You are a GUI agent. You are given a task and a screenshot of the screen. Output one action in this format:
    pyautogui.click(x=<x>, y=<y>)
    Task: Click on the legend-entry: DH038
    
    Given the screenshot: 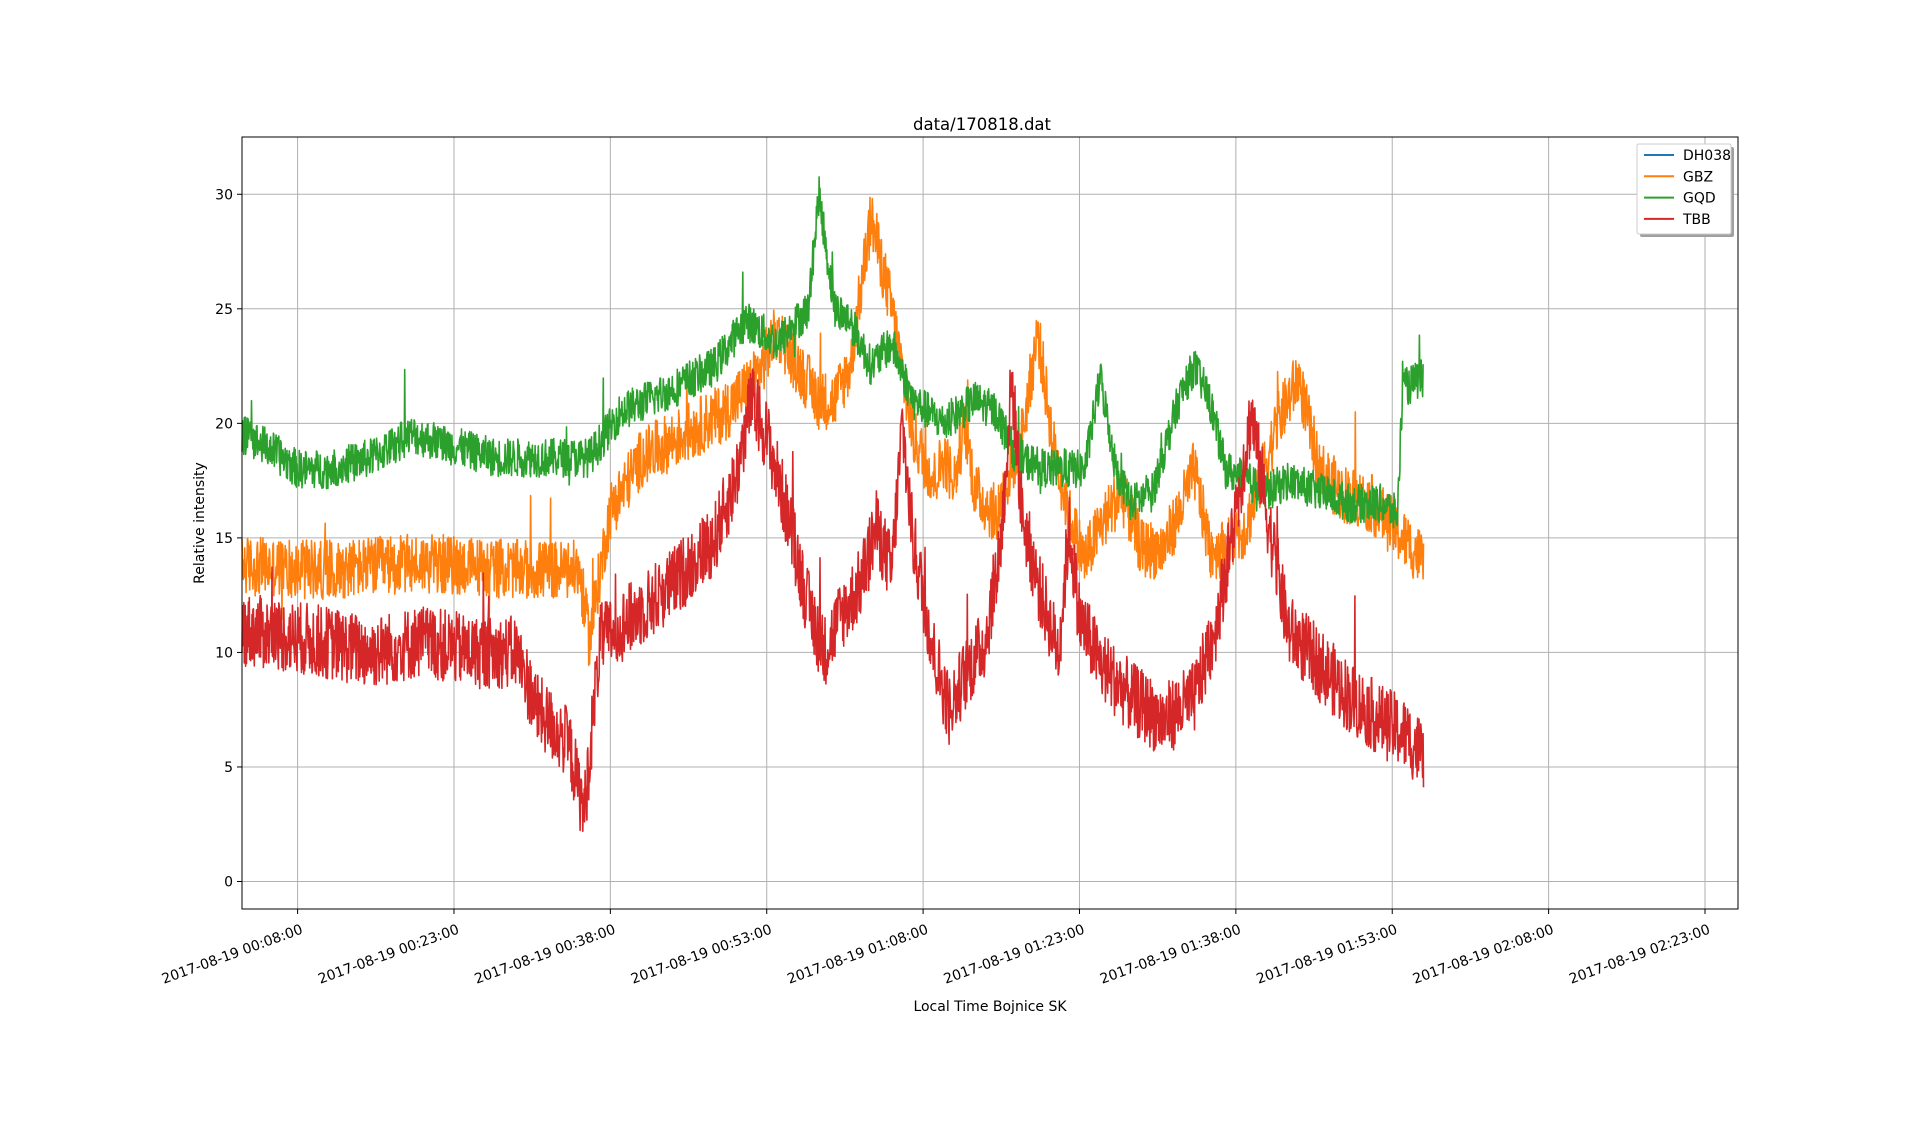 What is the action you would take?
    pyautogui.click(x=1707, y=156)
    